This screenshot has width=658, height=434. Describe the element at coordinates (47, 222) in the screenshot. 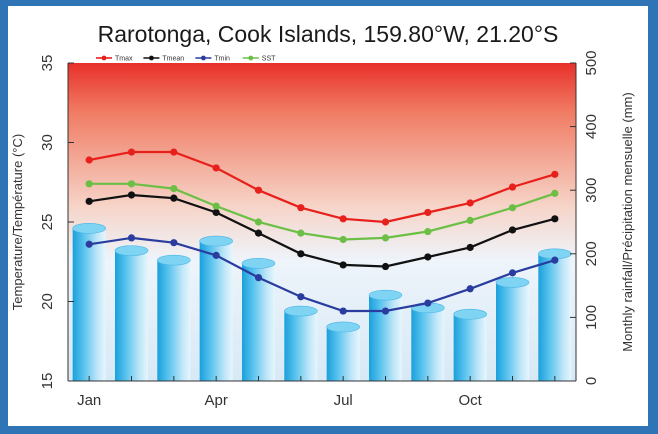

I see `left-tick-label: 25` at that location.